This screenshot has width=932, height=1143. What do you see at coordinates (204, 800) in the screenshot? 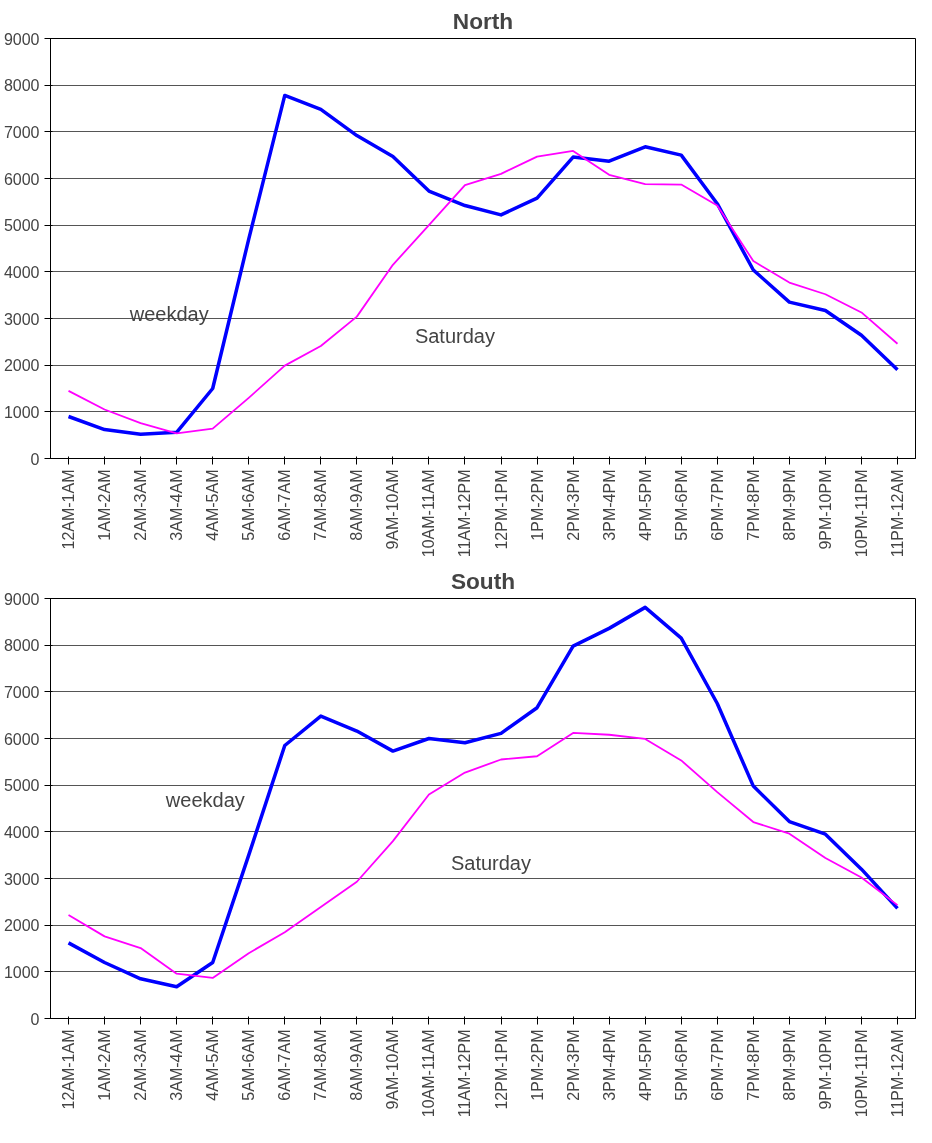
I see `series-label: weekday` at bounding box center [204, 800].